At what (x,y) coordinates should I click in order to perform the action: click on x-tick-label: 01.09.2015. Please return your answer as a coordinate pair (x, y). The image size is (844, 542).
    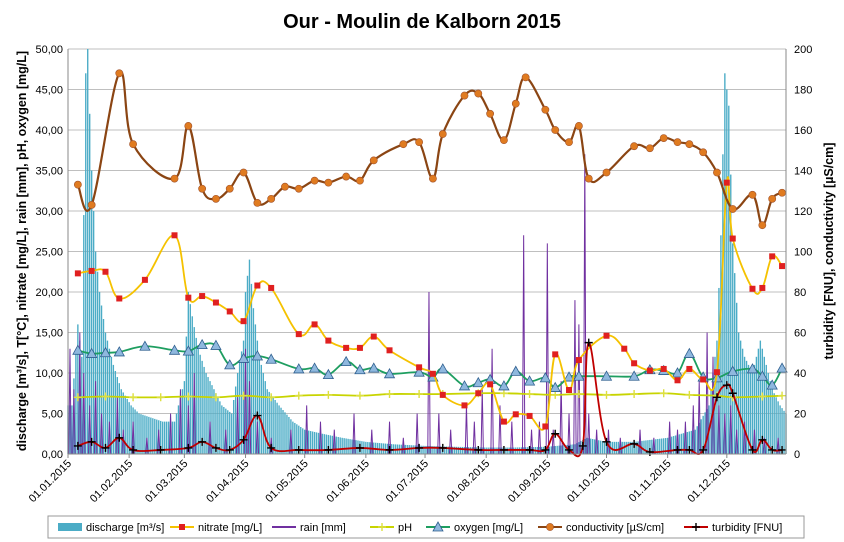
    Looking at the image, I should click on (529, 481).